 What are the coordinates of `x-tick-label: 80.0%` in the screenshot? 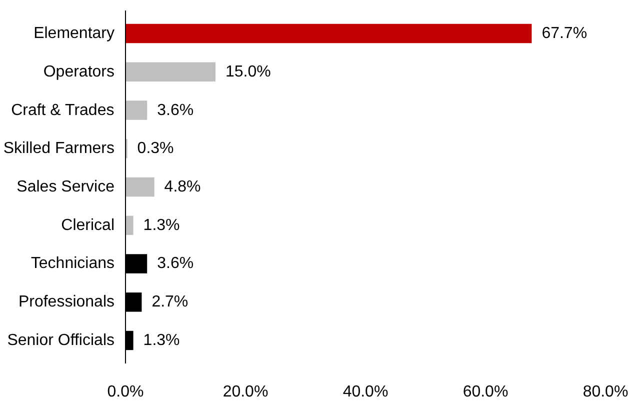 It's located at (605, 392).